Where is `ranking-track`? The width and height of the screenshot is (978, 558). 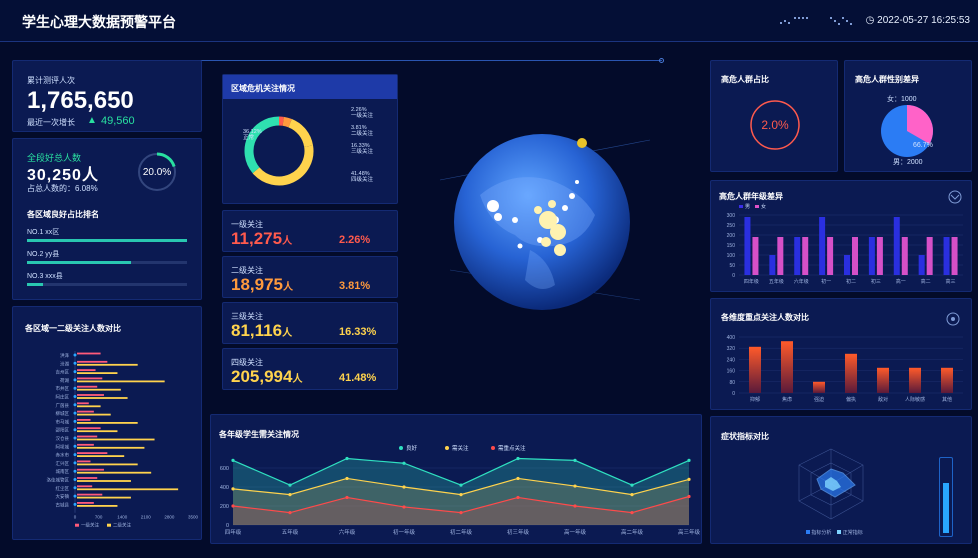 ranking-track is located at coordinates (107, 240).